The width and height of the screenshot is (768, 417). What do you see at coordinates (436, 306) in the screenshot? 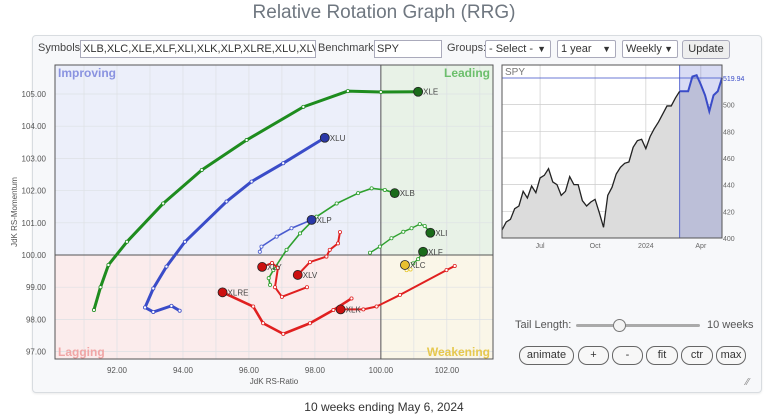
I see `weakening-quadrant` at bounding box center [436, 306].